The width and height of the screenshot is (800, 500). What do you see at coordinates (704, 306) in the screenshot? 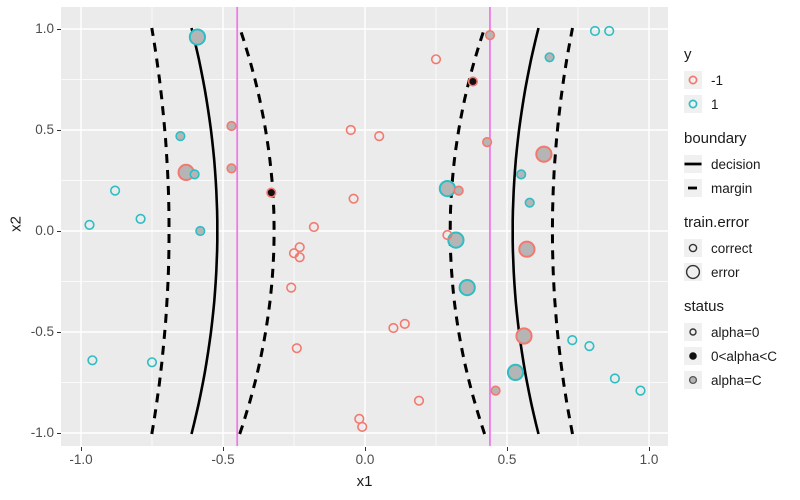
I see `legend-title: status` at bounding box center [704, 306].